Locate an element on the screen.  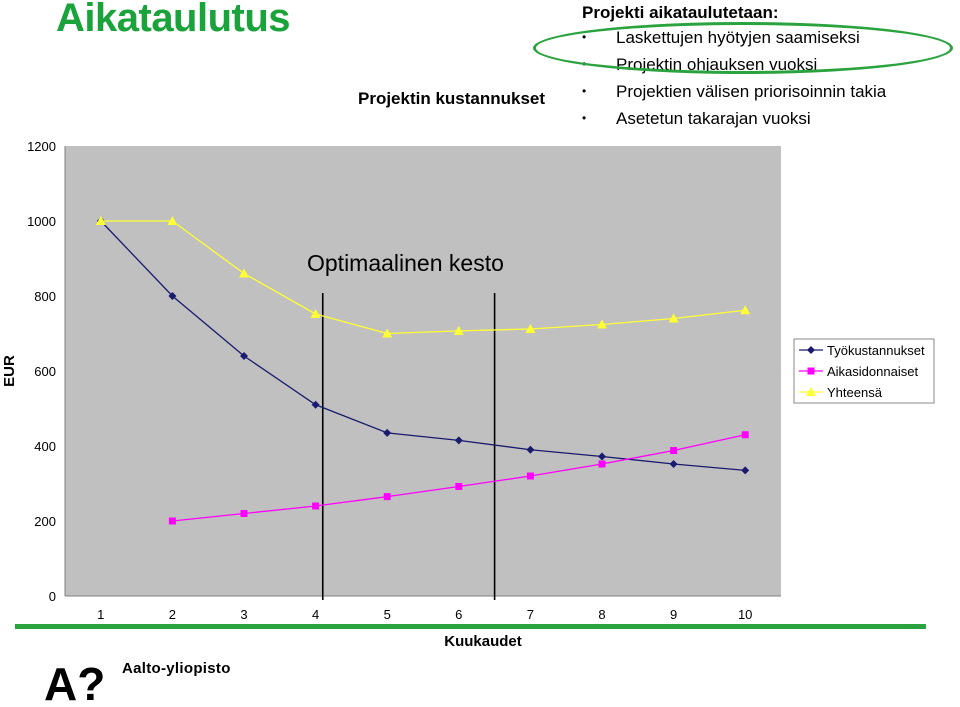
bullet-item: • Asetetun takarajan vuoksi is located at coordinates (734, 118).